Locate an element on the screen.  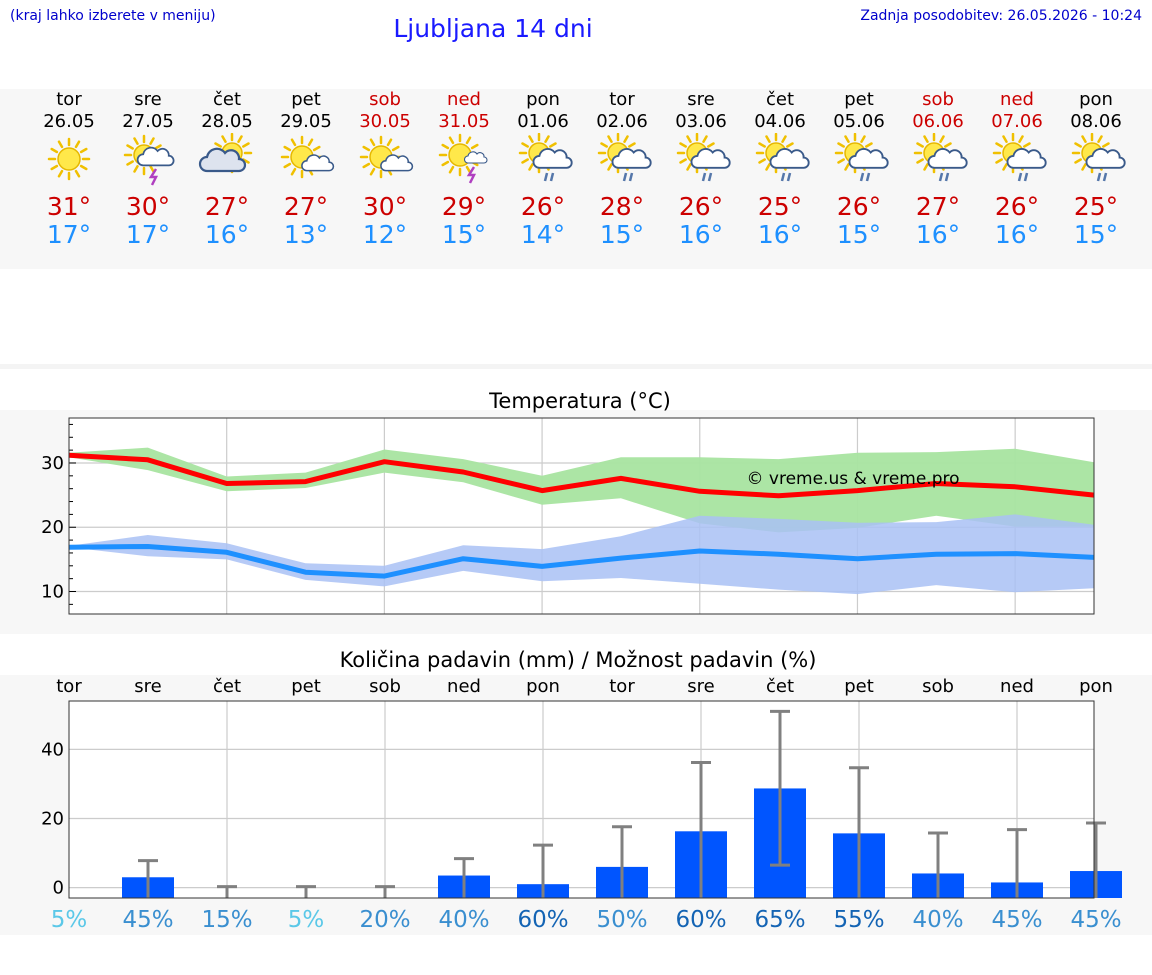
day-column: pet 05.06 26° 15° is located at coordinates (859, 169).